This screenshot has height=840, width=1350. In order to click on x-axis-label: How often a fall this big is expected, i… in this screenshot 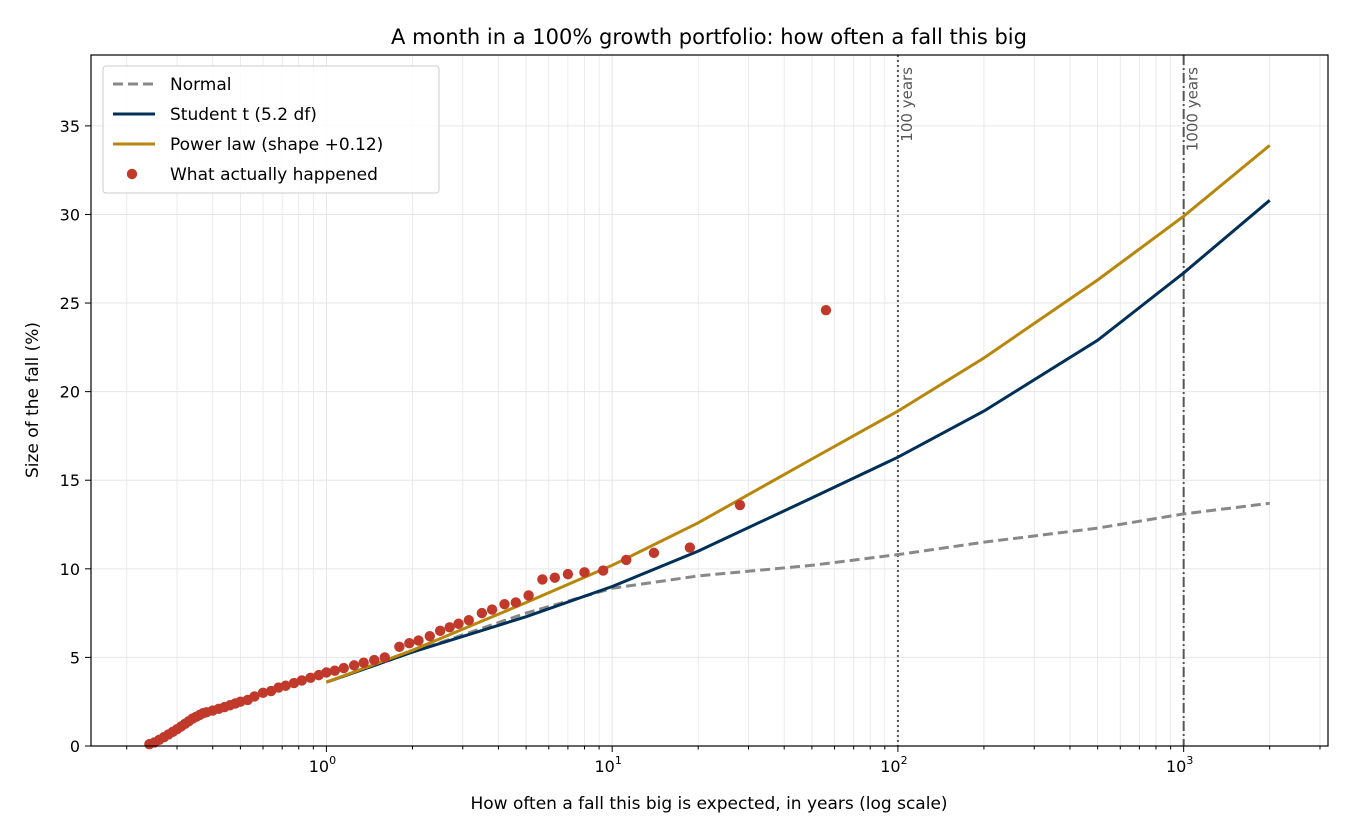, I will do `click(708, 804)`.